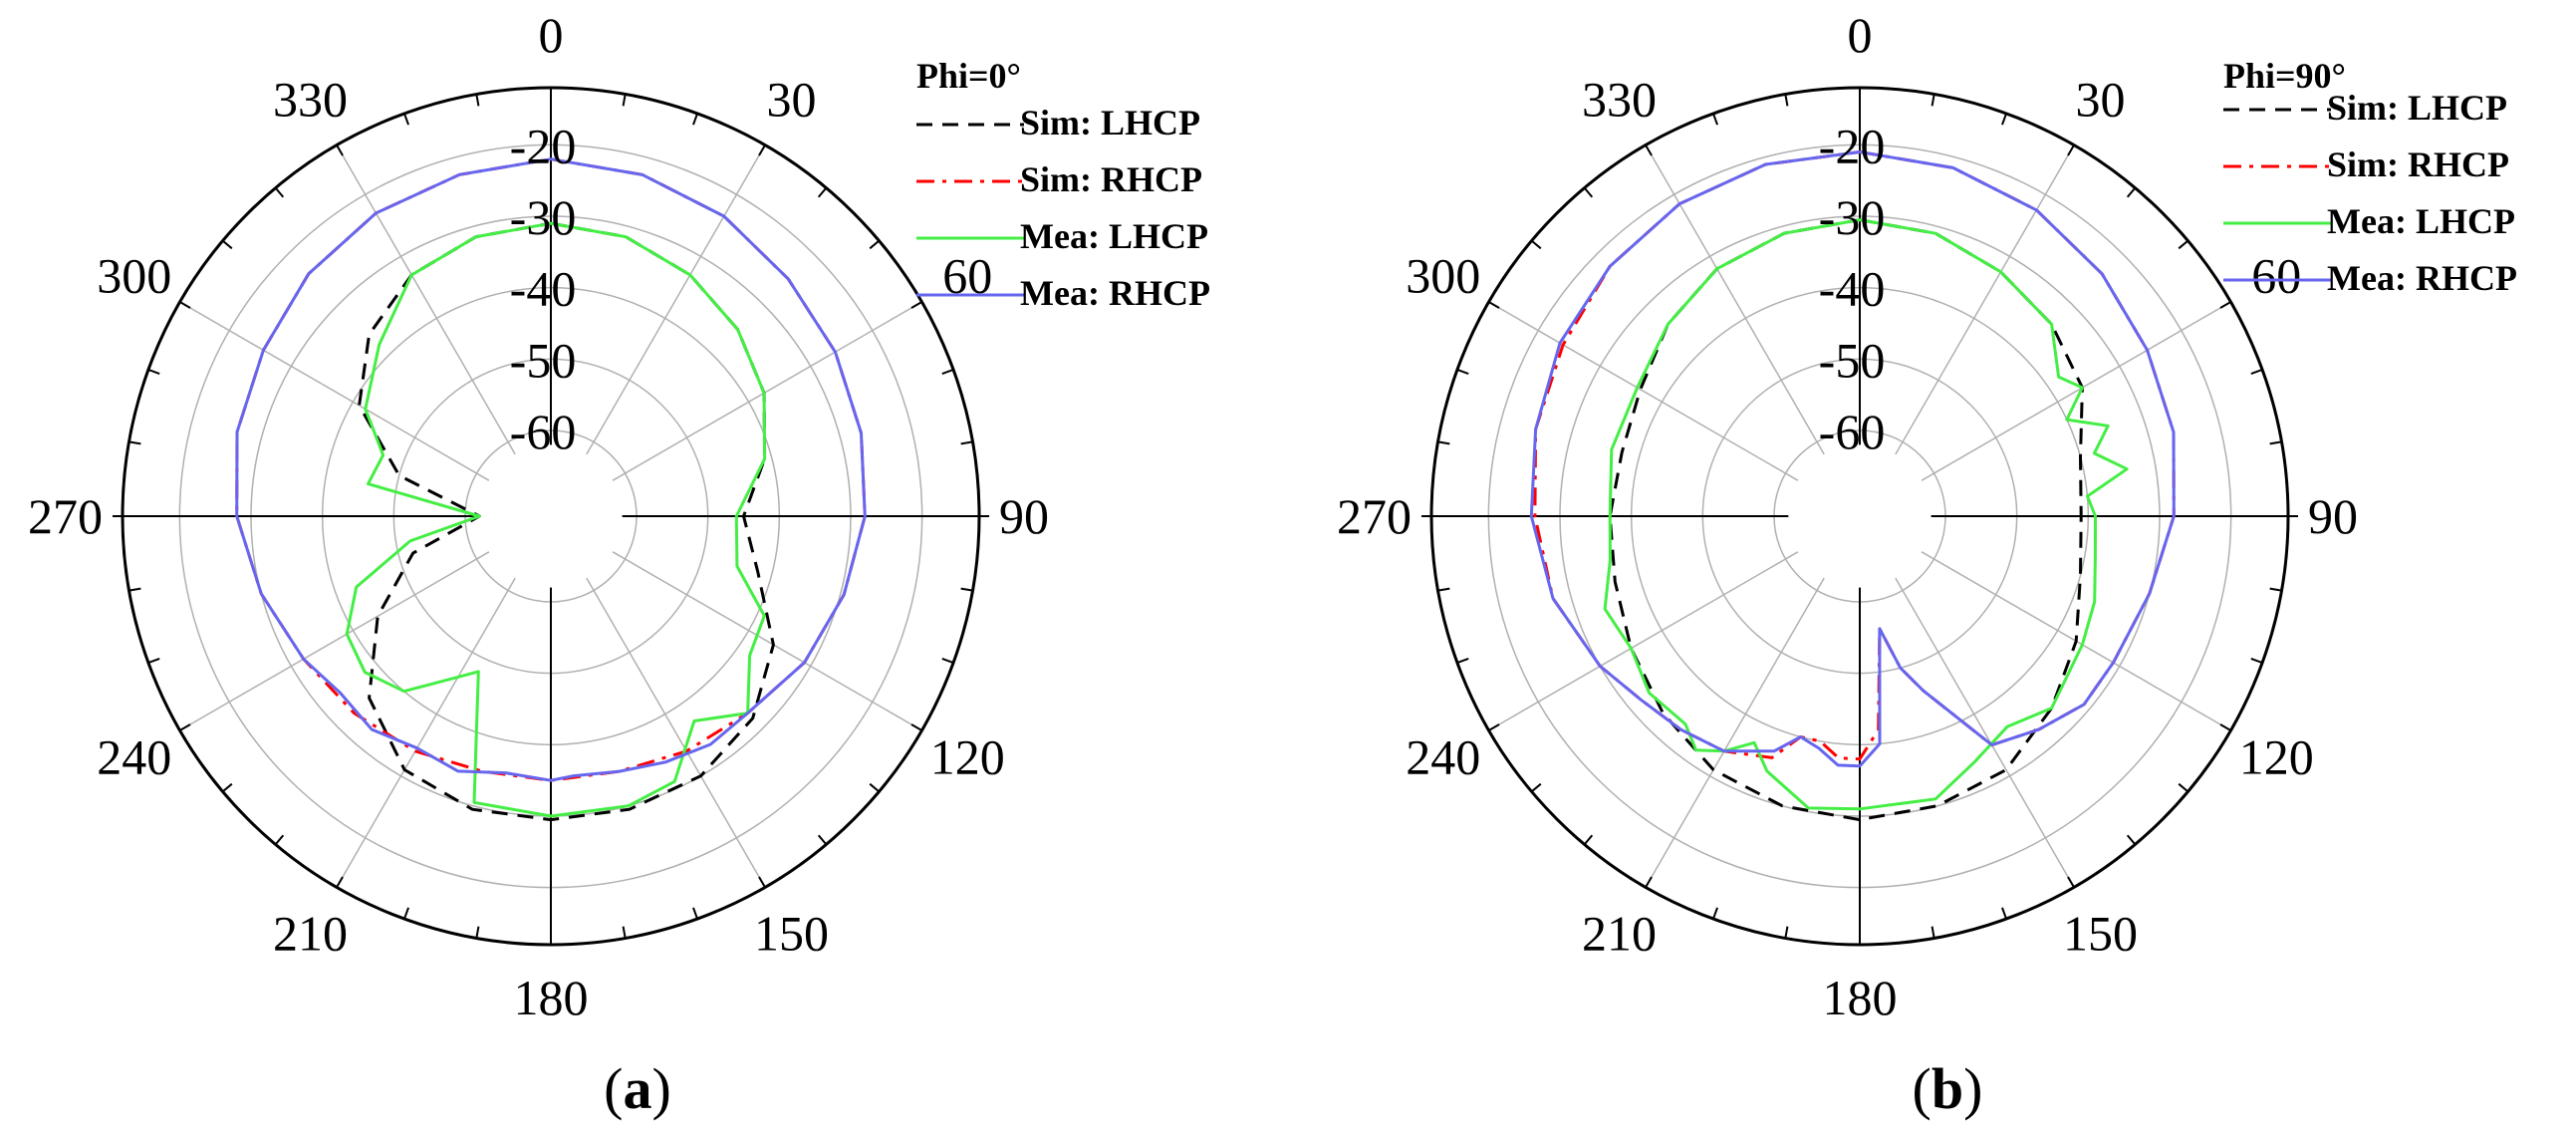  What do you see at coordinates (1852, 145) in the screenshot?
I see `radial-tick-label: -20` at bounding box center [1852, 145].